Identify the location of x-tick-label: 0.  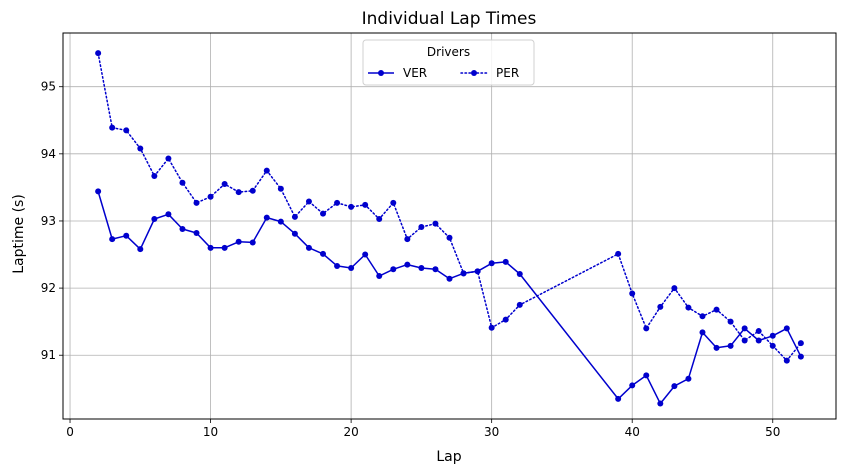
(70, 432).